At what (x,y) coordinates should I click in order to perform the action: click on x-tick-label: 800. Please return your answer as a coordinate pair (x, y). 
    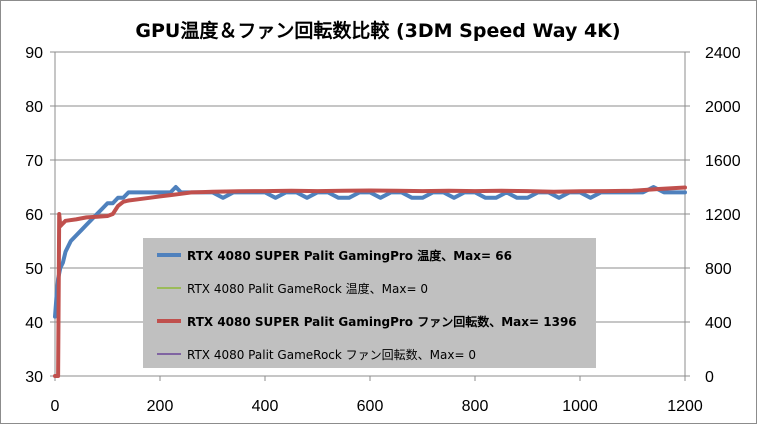
    Looking at the image, I should click on (475, 406).